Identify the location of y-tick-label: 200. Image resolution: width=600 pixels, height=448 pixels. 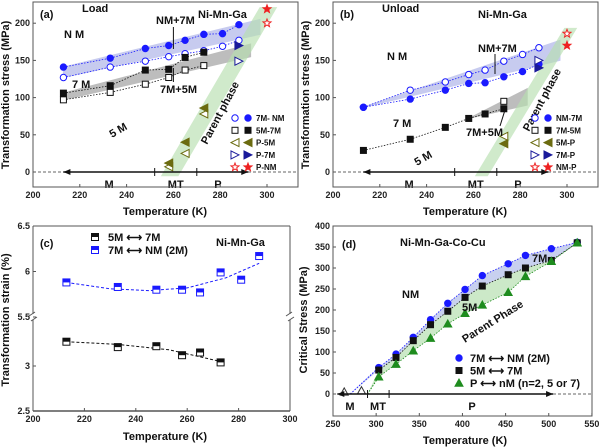
(322, 23).